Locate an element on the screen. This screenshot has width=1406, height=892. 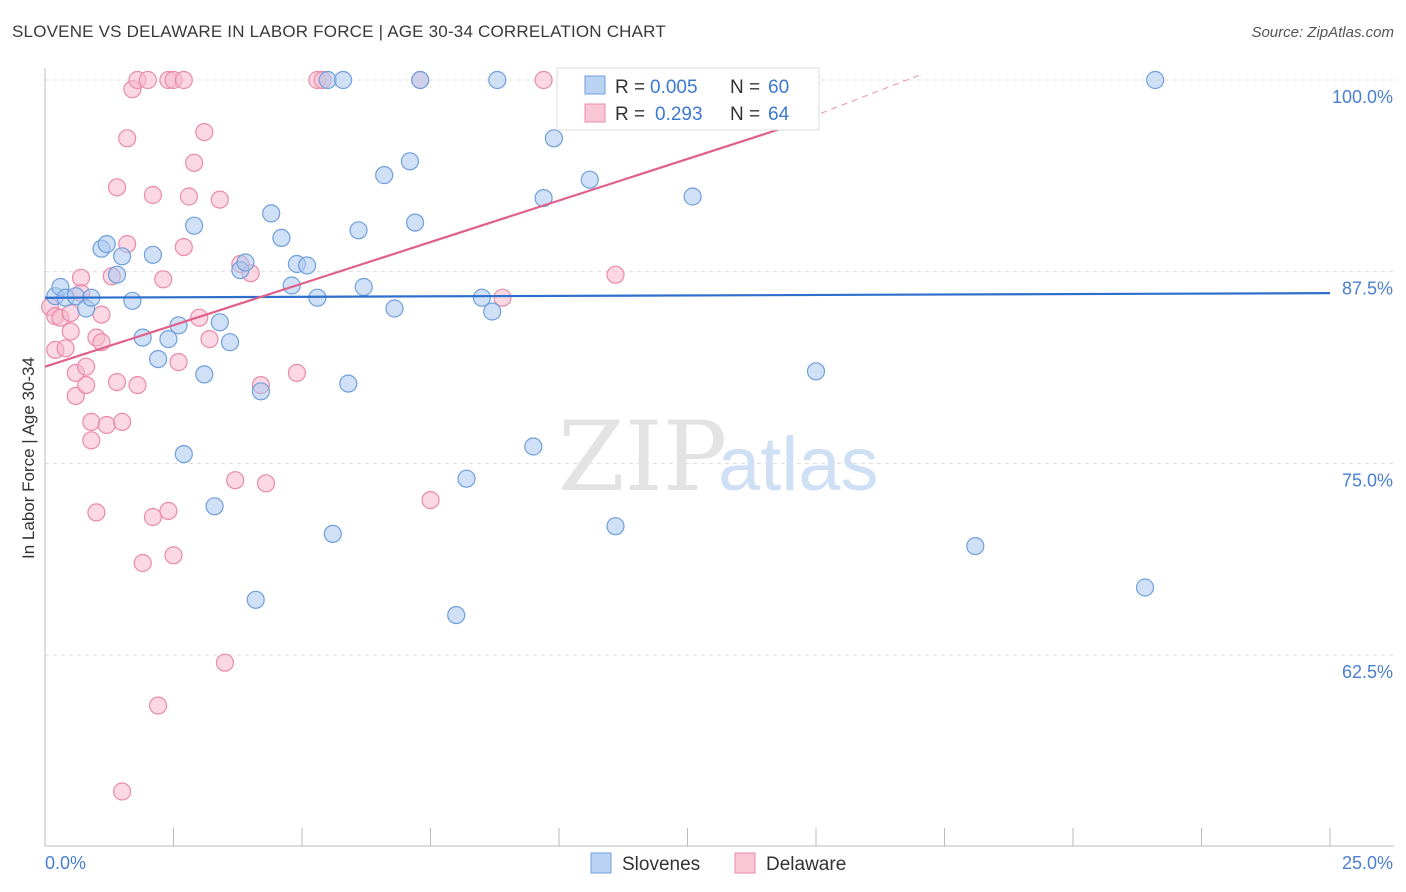
watermark-zip: ZIP is located at coordinates (642, 457).